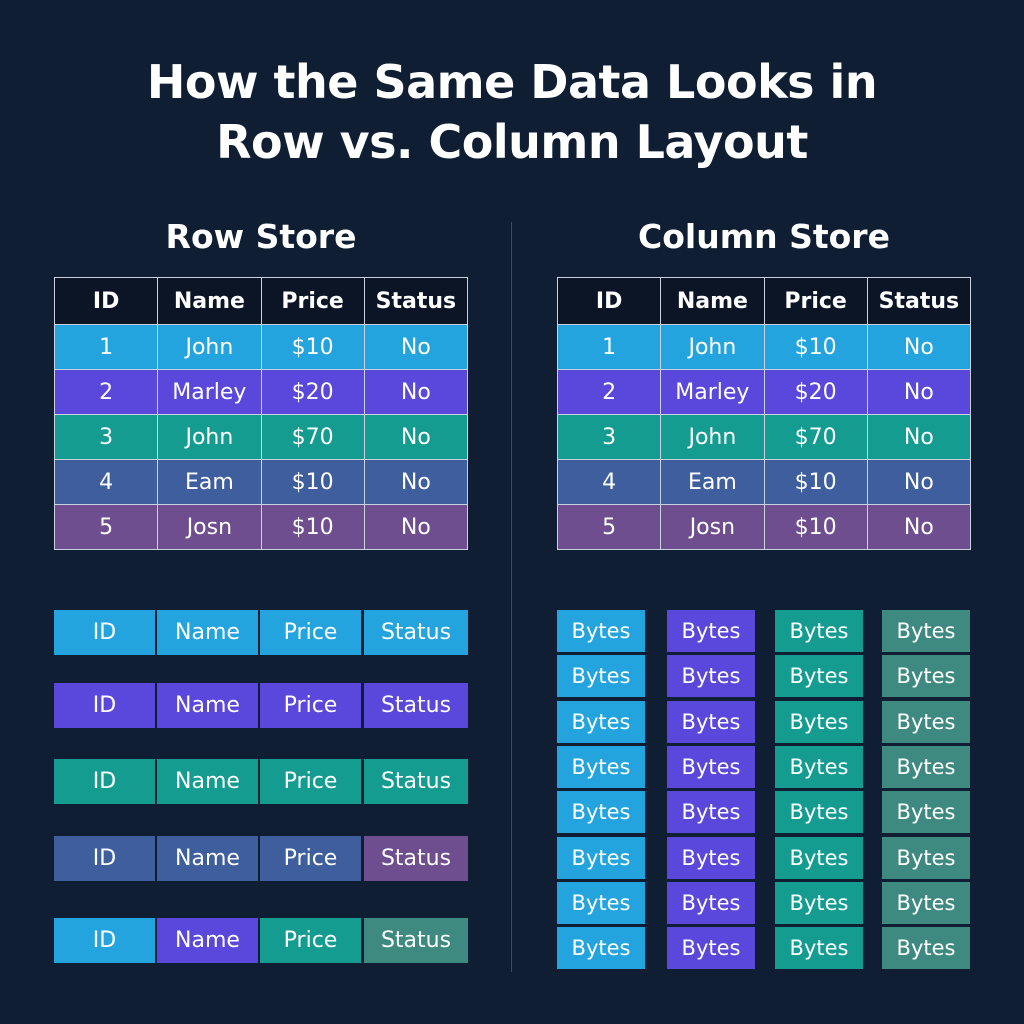 The width and height of the screenshot is (1024, 1024). I want to click on row-block-1: ID Name Price Status, so click(261, 632).